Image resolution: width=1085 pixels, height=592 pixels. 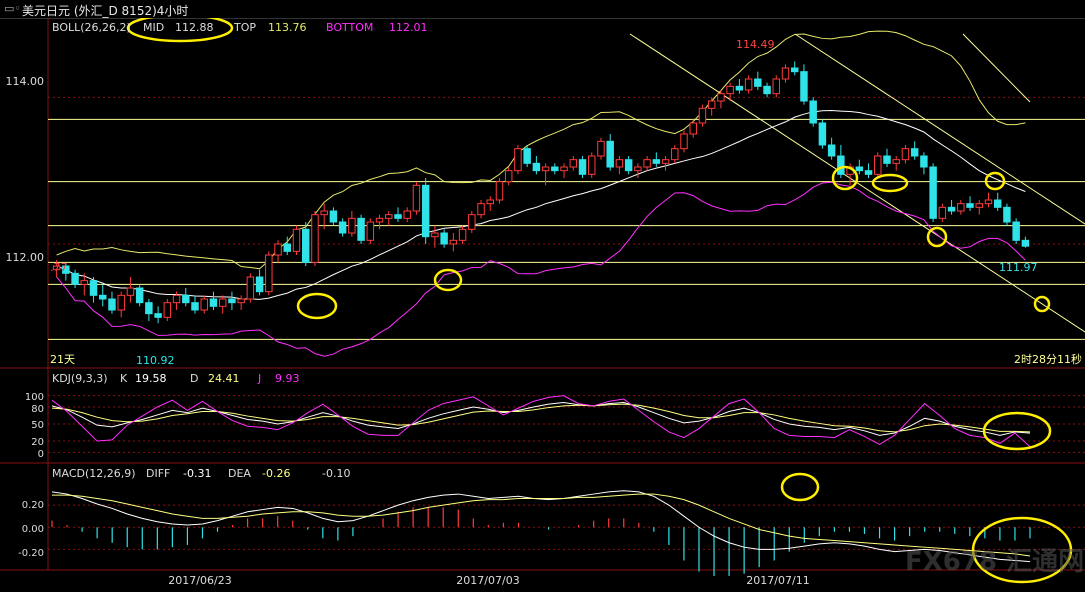 What do you see at coordinates (25, 257) in the screenshot?
I see `ytick-main-1: 112.00` at bounding box center [25, 257].